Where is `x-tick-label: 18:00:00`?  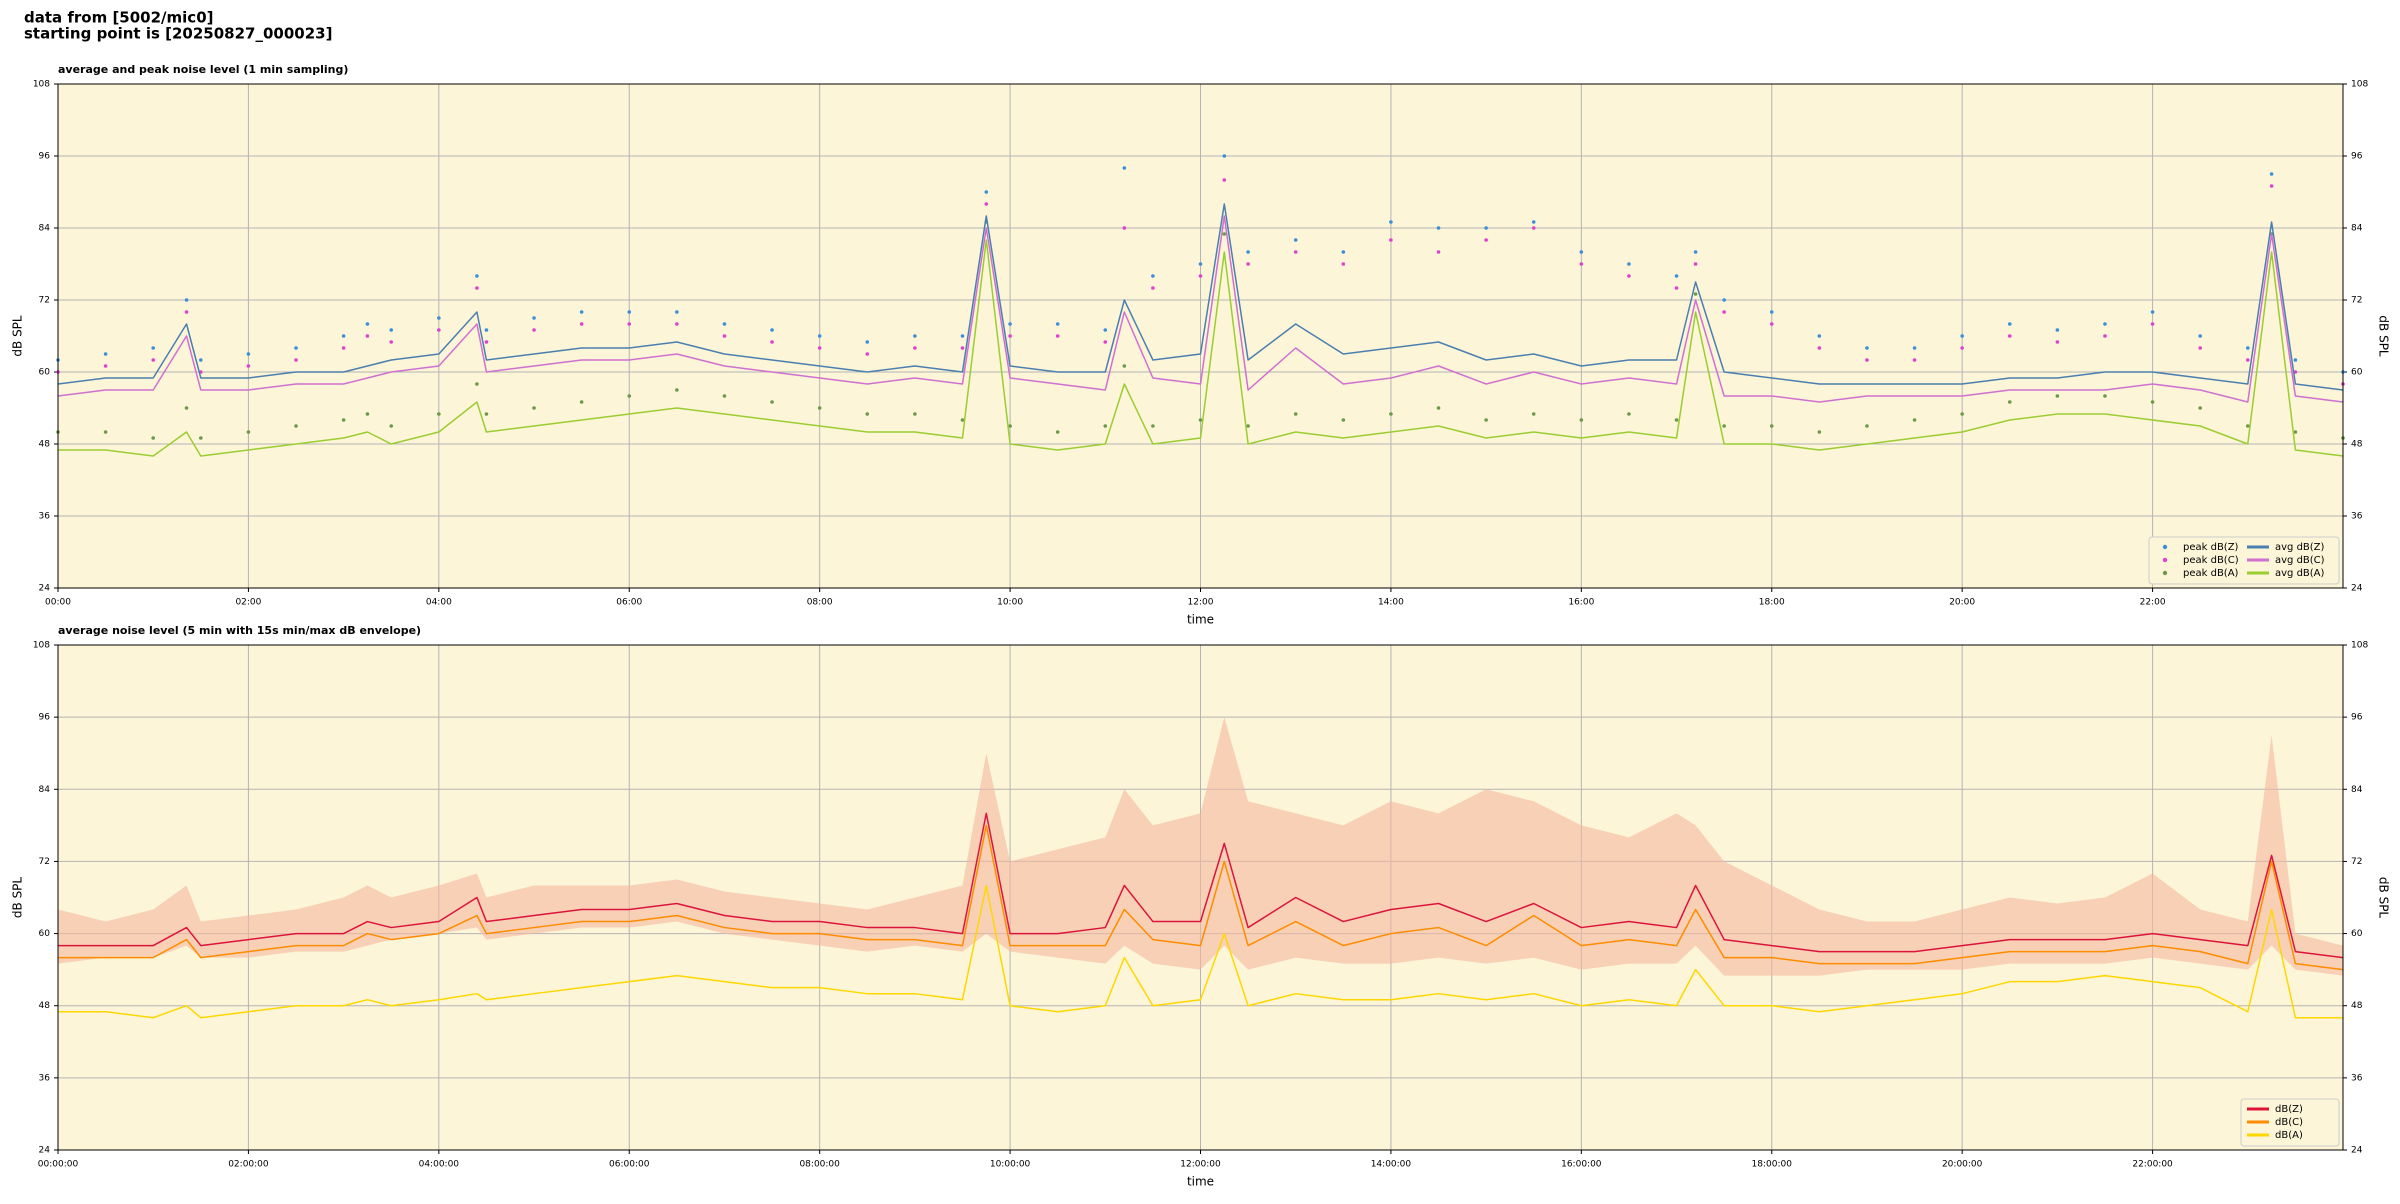
x-tick-label: 18:00:00 is located at coordinates (1772, 1165).